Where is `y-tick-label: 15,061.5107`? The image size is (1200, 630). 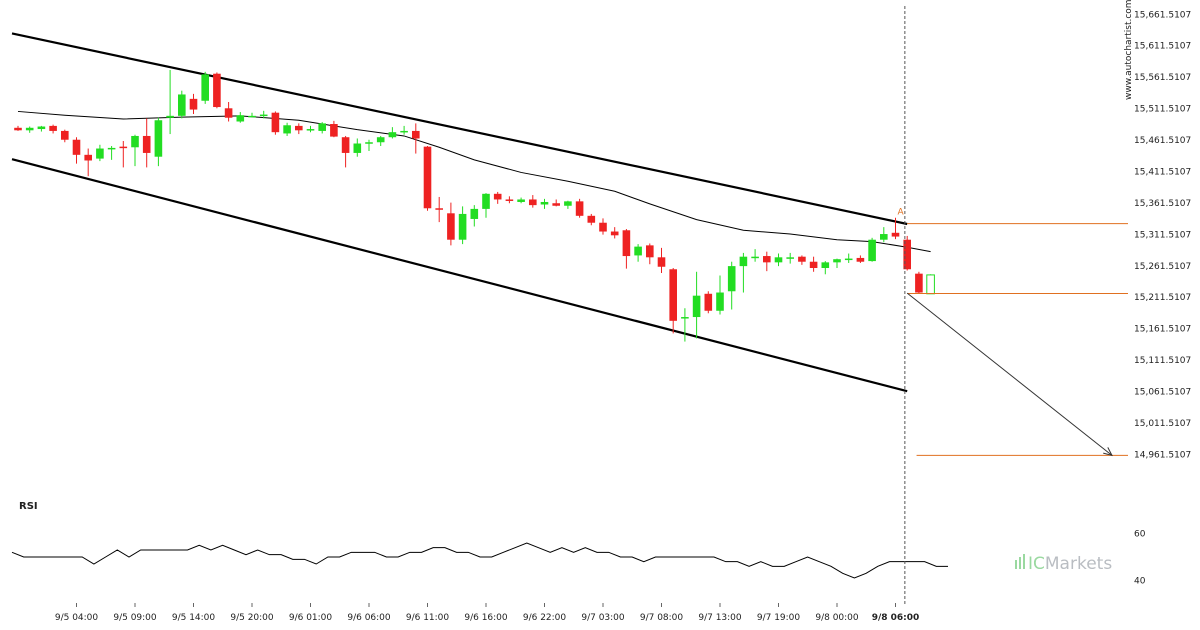 y-tick-label: 15,061.5107 is located at coordinates (1162, 393).